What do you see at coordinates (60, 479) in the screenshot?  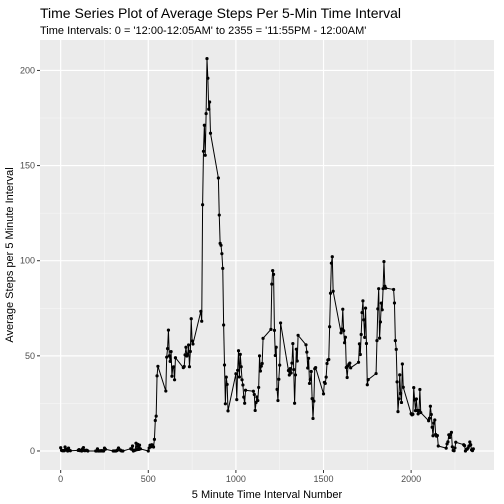 I see `x-tick-label: 0` at bounding box center [60, 479].